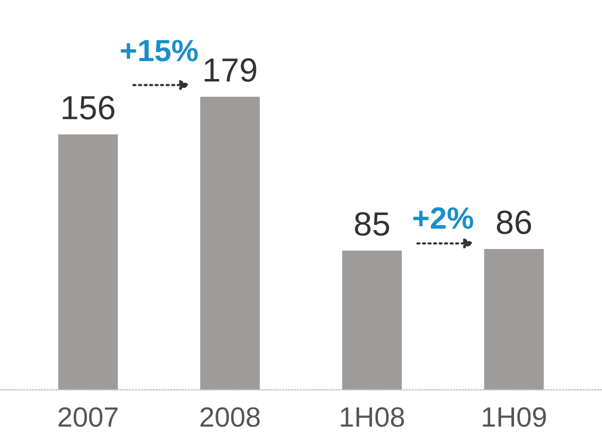 The height and width of the screenshot is (443, 602). What do you see at coordinates (514, 417) in the screenshot?
I see `x-tick-label: 1H09` at bounding box center [514, 417].